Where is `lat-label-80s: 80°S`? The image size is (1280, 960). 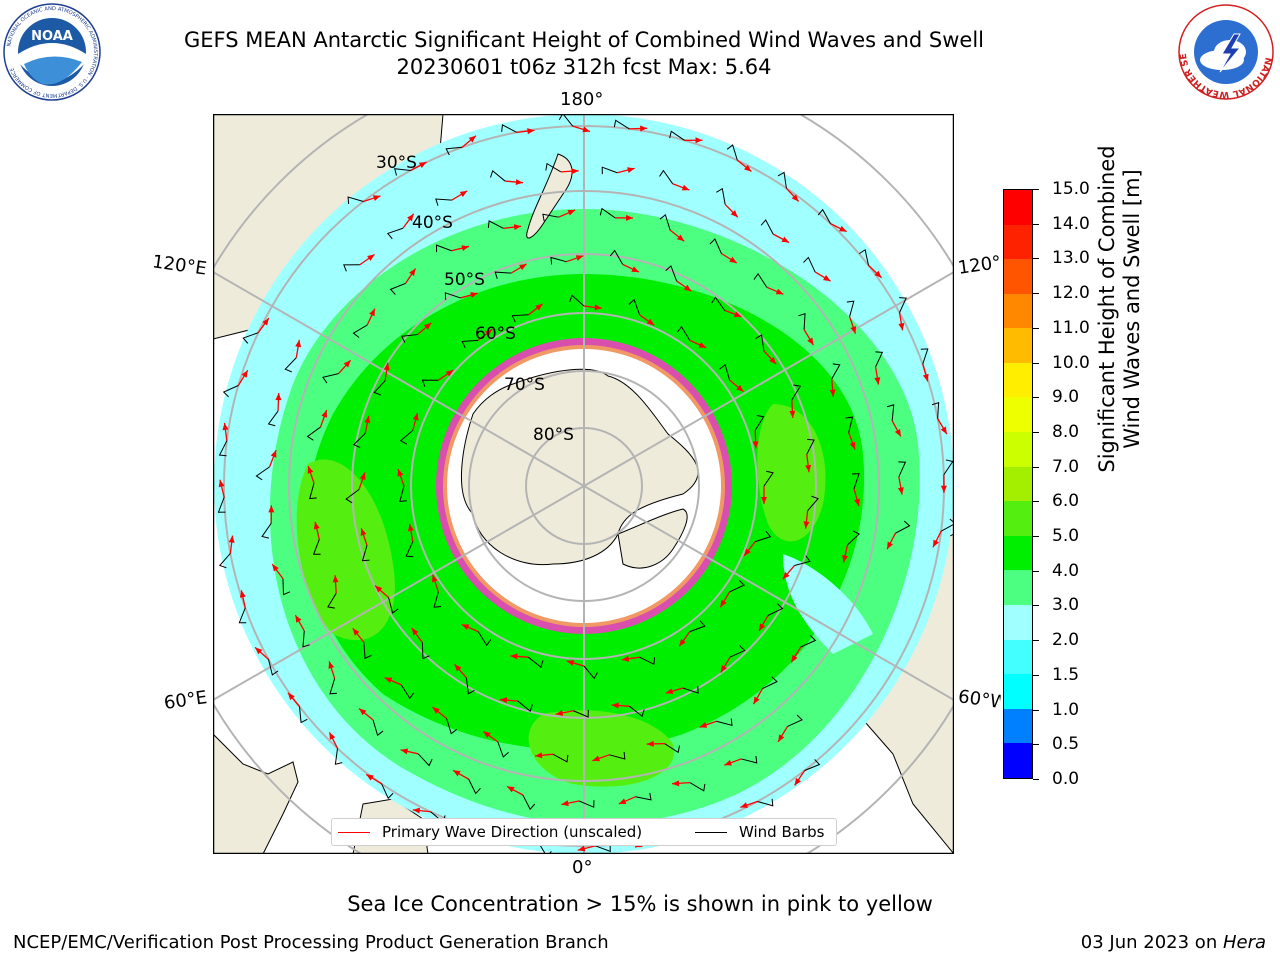 lat-label-80s: 80°S is located at coordinates (553, 435).